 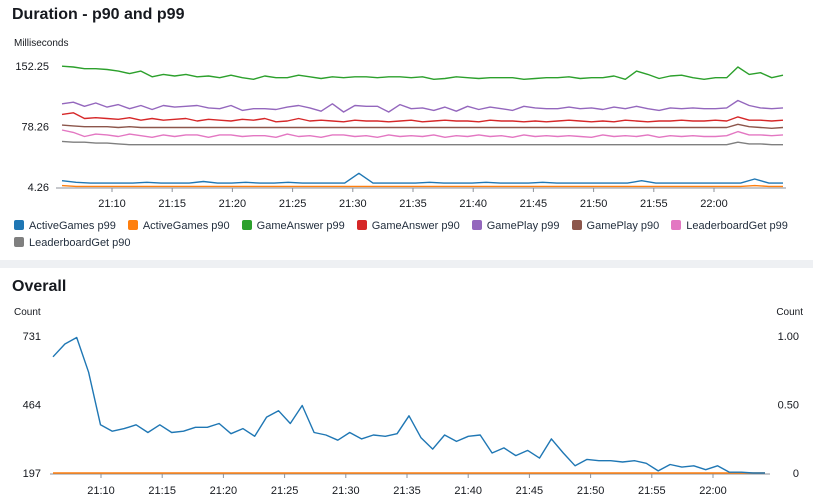 What do you see at coordinates (80, 243) in the screenshot?
I see `legend-label: LeaderboardGet p90` at bounding box center [80, 243].